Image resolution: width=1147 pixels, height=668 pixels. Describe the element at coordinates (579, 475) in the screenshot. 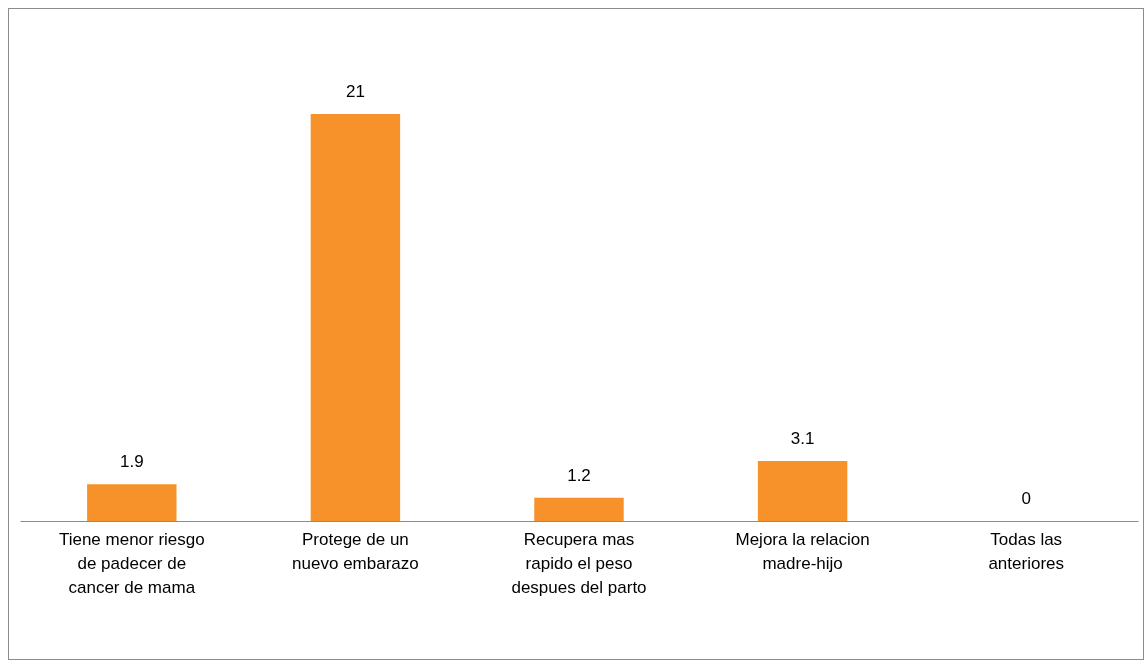

I see `data-label: 1.2` at that location.